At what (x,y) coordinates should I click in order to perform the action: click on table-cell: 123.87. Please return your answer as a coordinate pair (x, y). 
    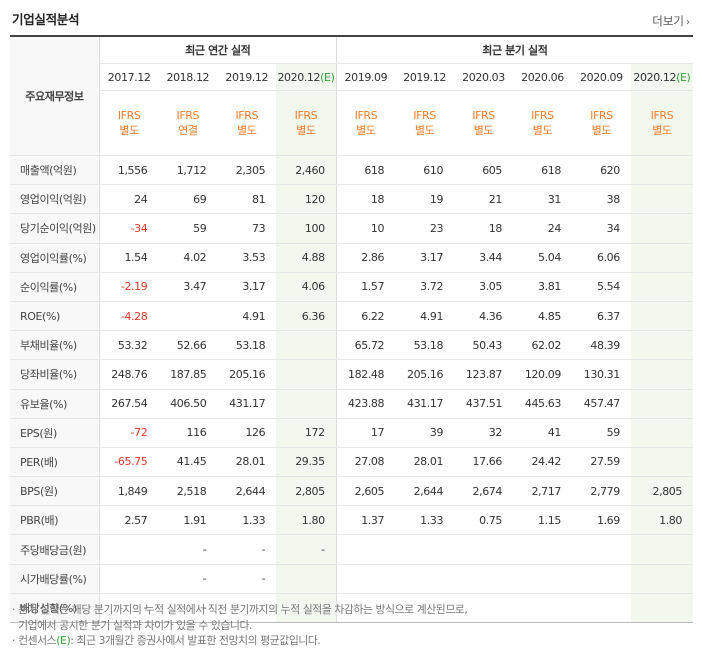
    Looking at the image, I should click on (483, 374).